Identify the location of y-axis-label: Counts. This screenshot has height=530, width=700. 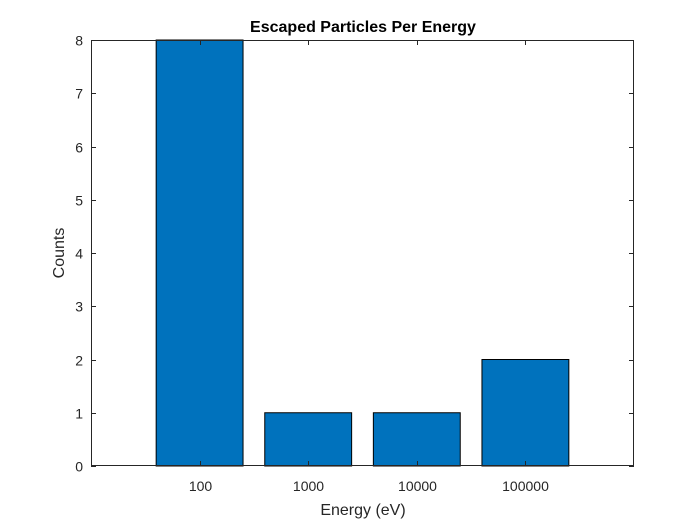
(59, 253).